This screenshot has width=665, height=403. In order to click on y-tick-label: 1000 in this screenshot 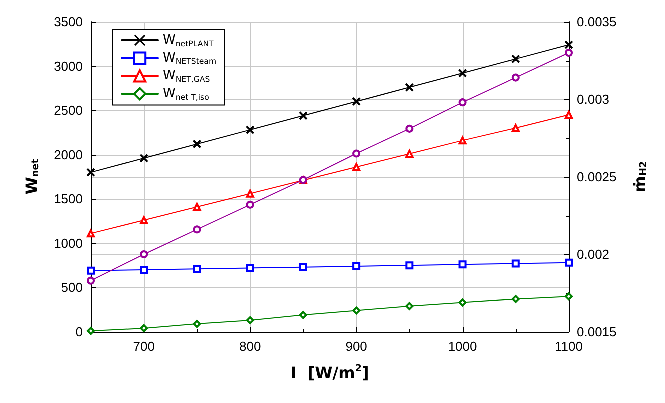, I will do `click(68, 243)`.